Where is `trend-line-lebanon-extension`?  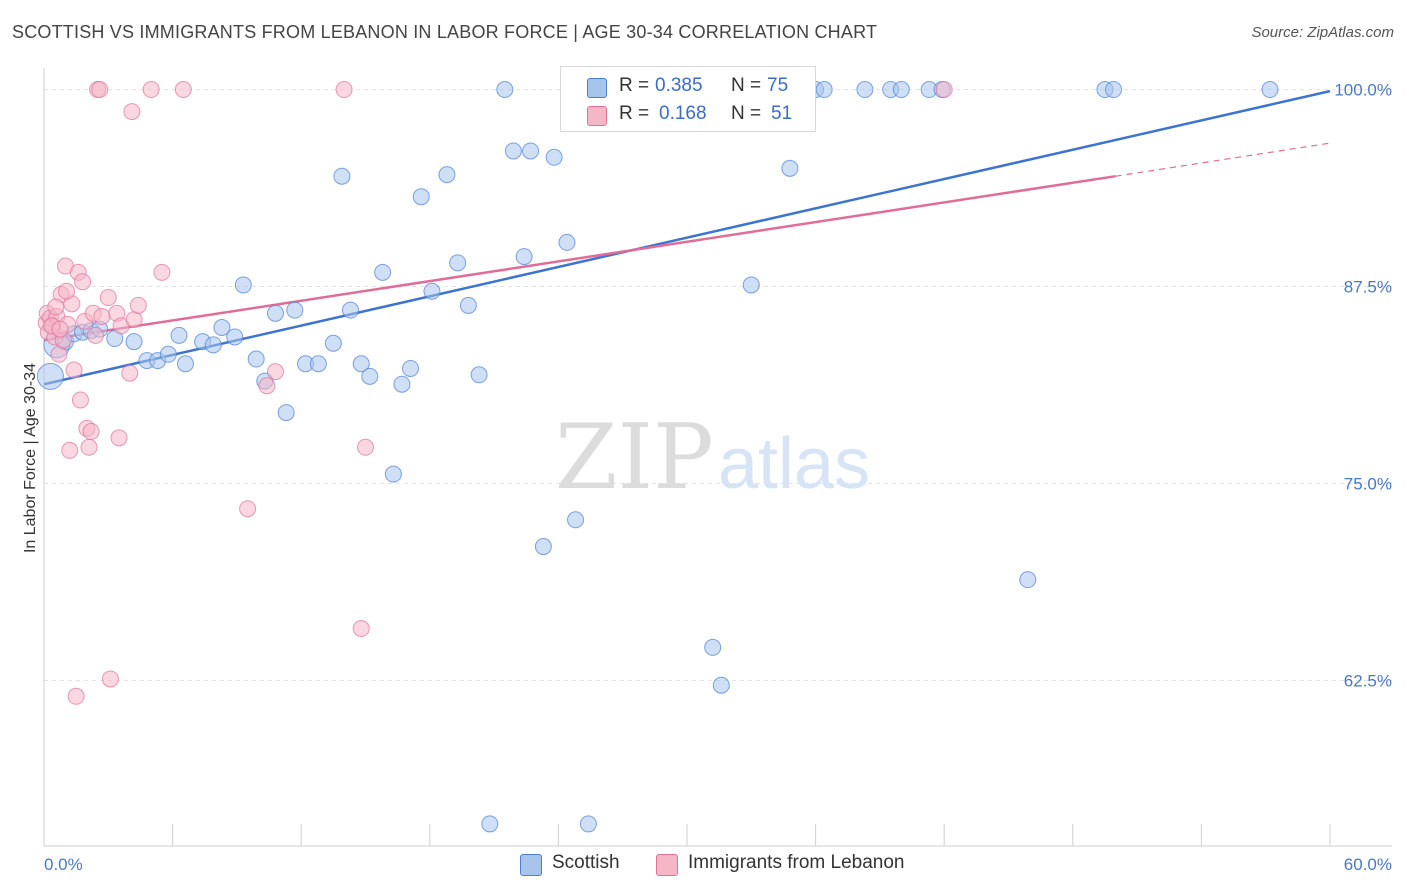
trend-line-lebanon-extension is located at coordinates (1223, 159).